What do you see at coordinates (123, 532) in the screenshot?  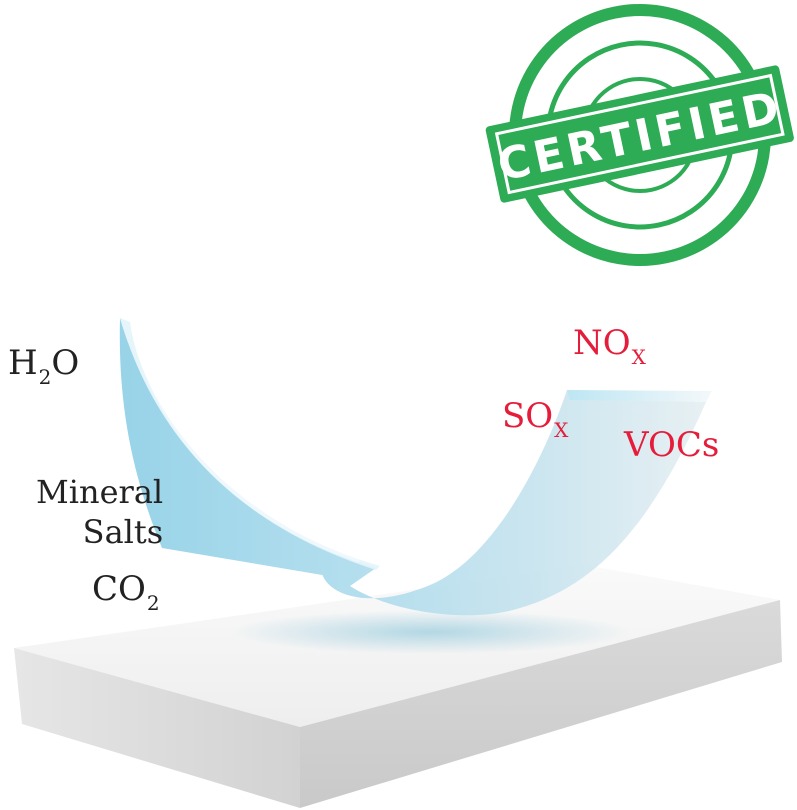 I see `mineral-salts-line2: Salts` at bounding box center [123, 532].